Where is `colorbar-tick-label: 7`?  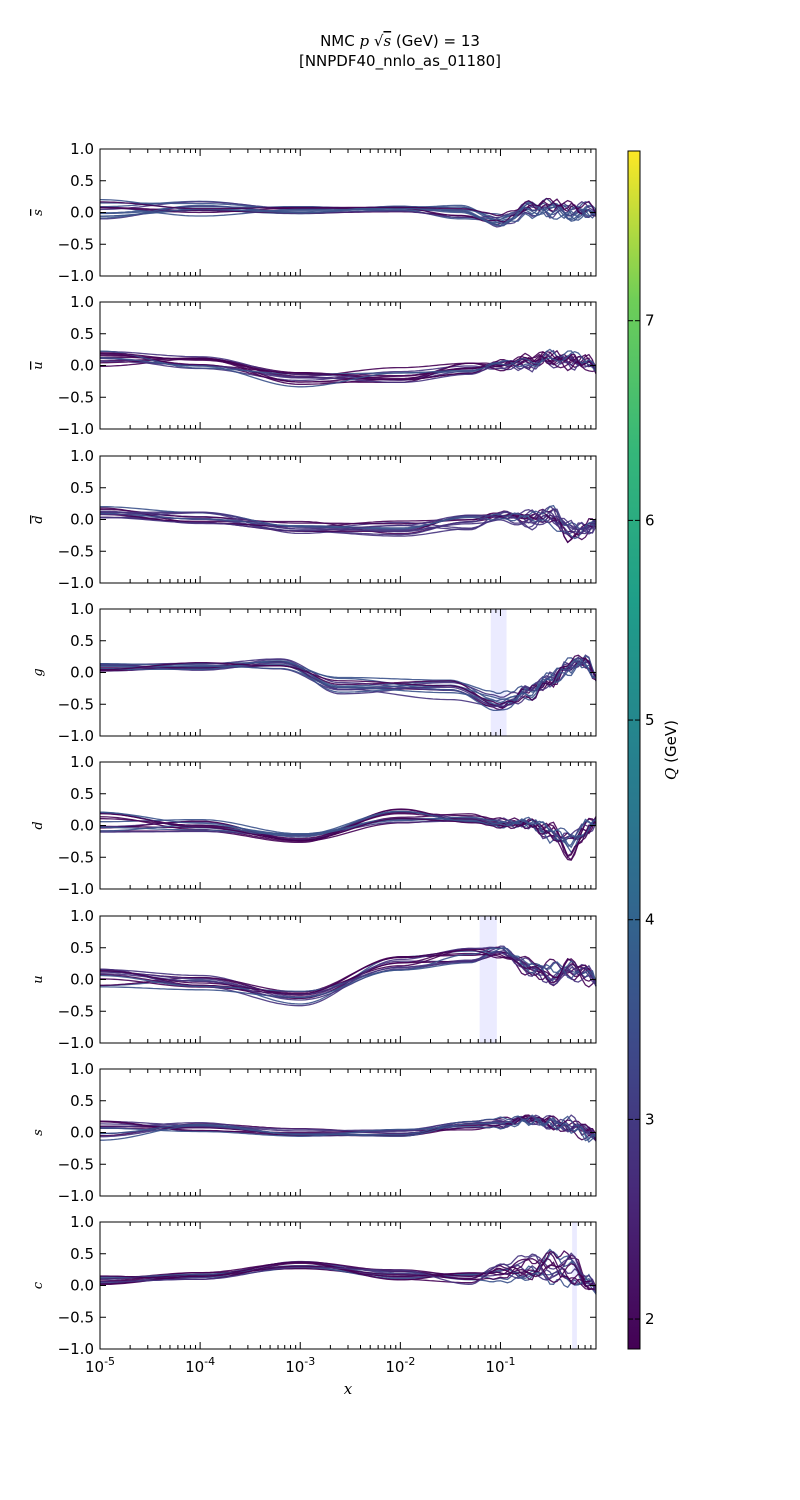 colorbar-tick-label: 7 is located at coordinates (650, 321).